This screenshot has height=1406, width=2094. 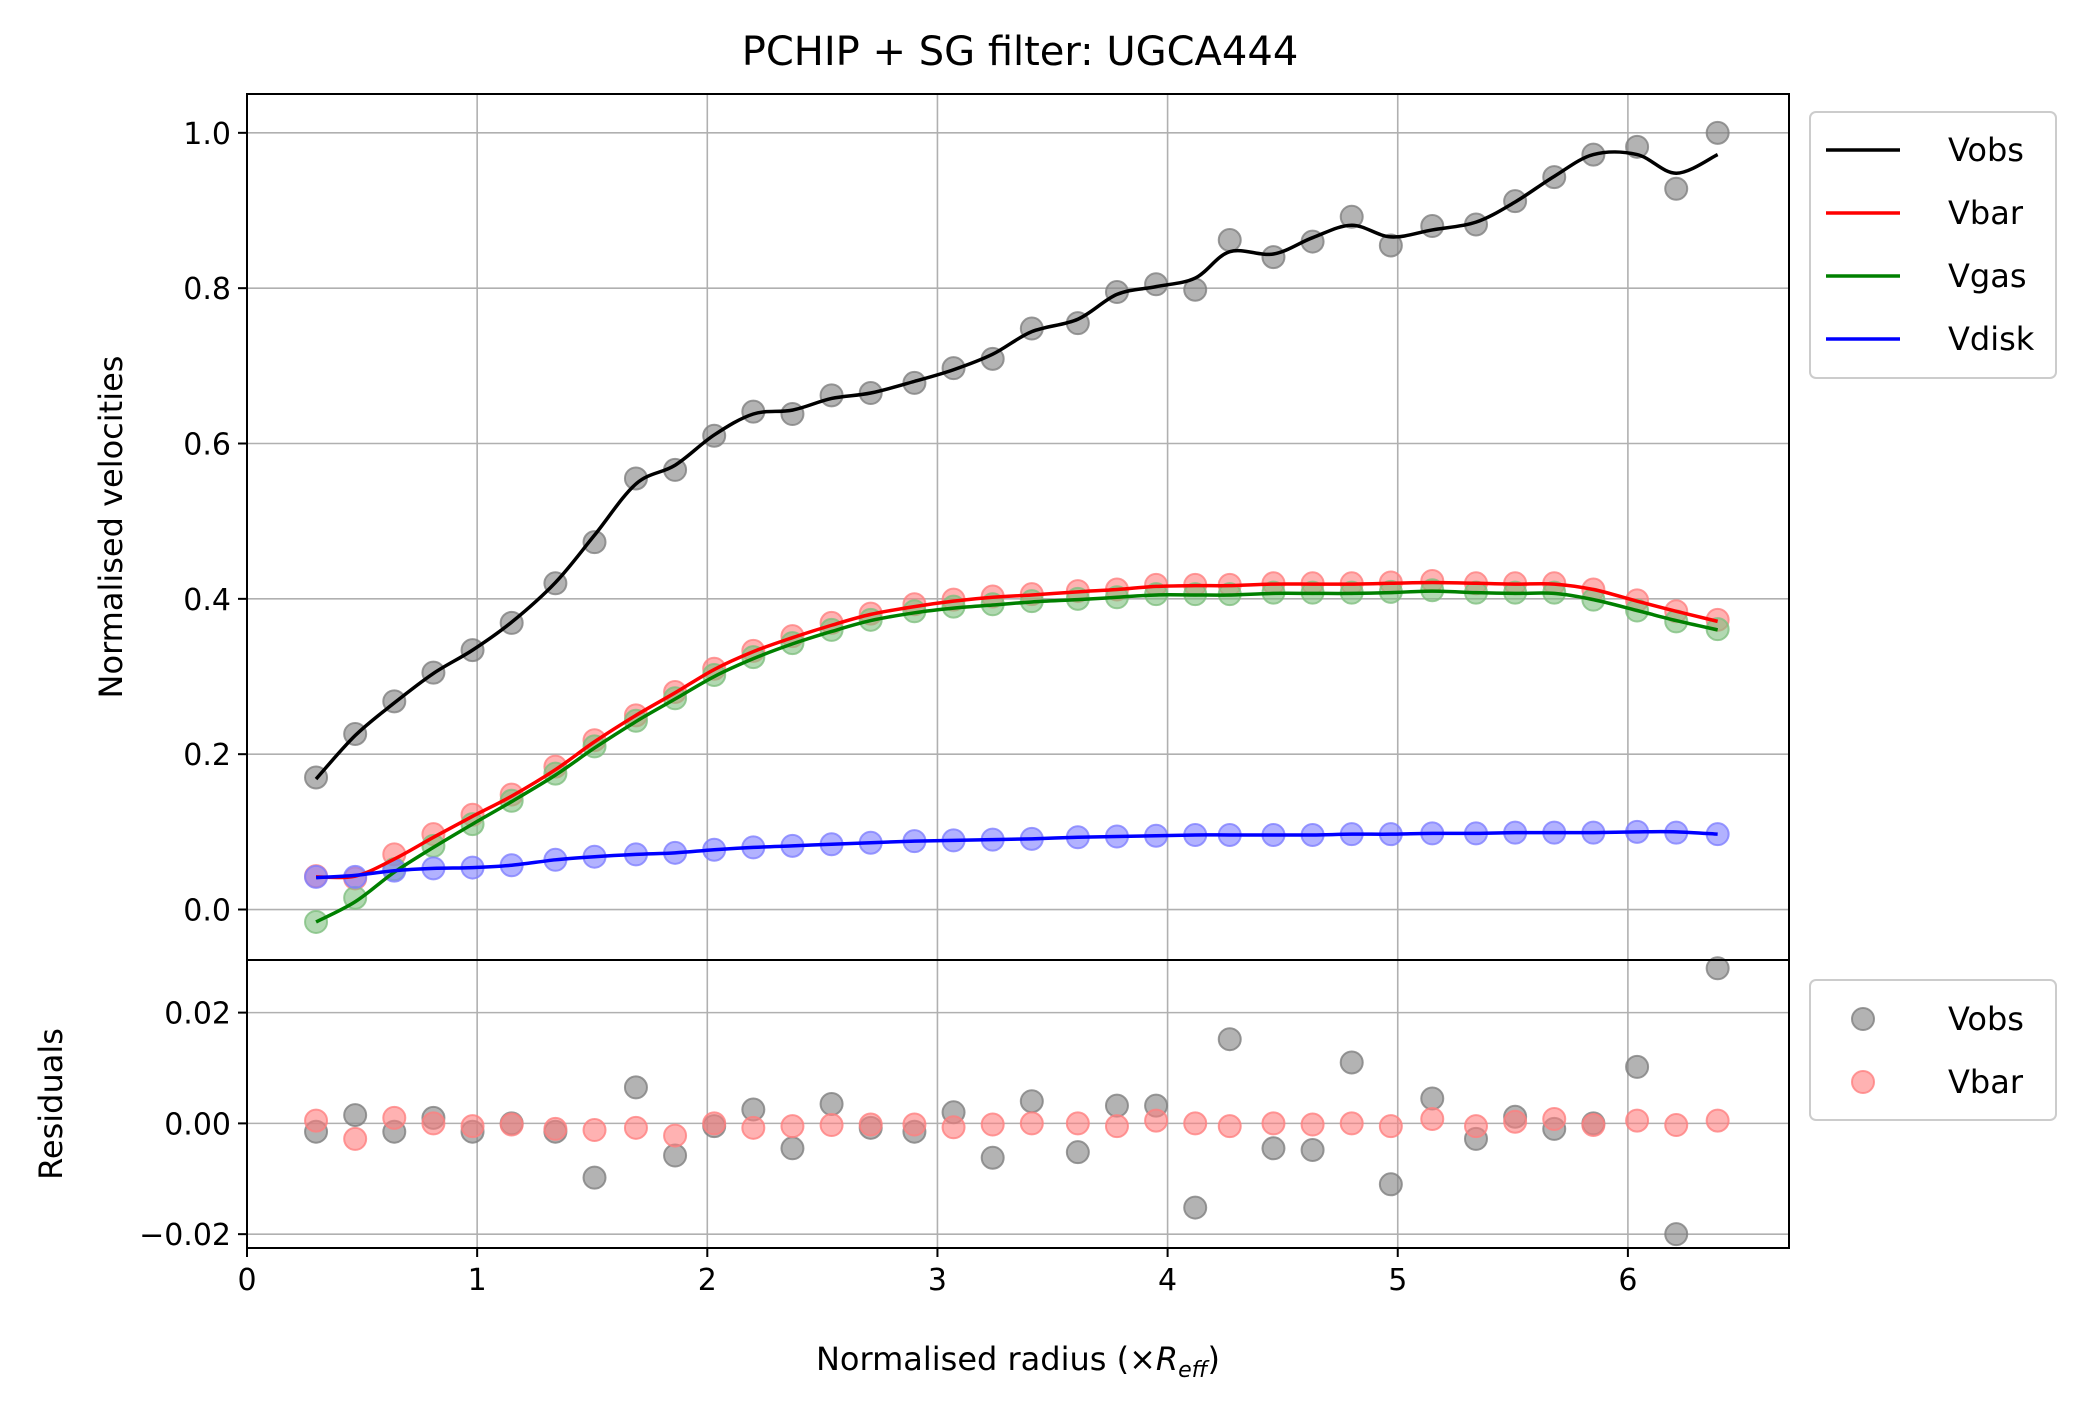 I want to click on residual-legend: Vobs Vbar, so click(x=1933, y=1050).